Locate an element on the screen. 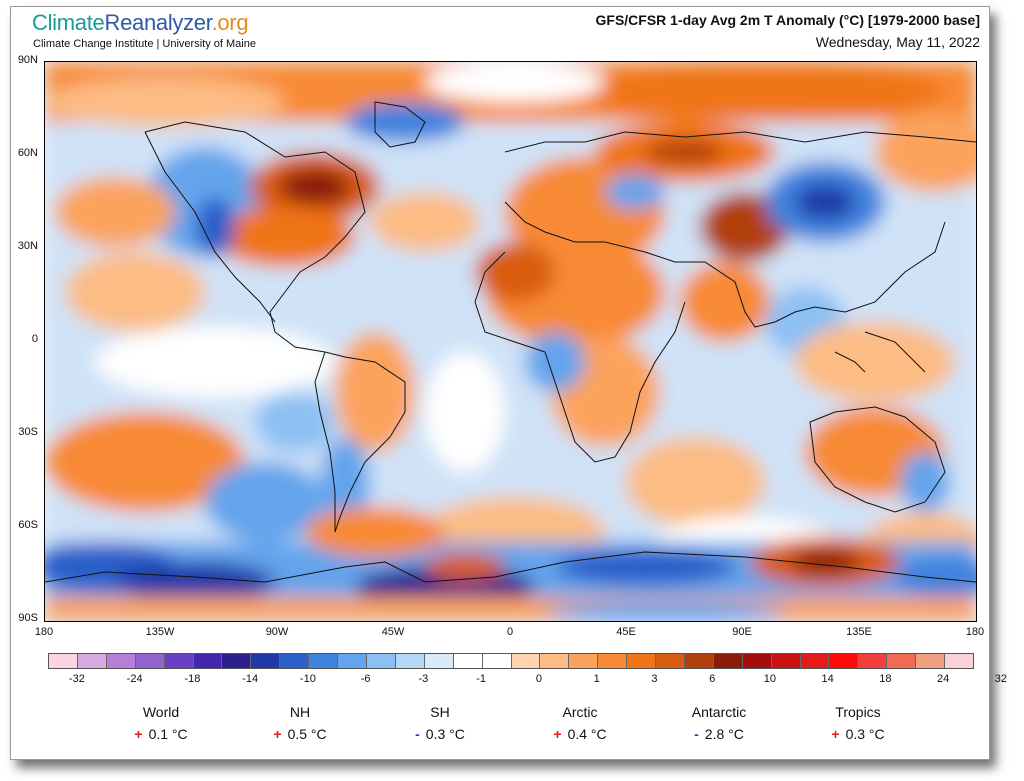 The image size is (1024, 781). stat-name: World is located at coordinates (161, 712).